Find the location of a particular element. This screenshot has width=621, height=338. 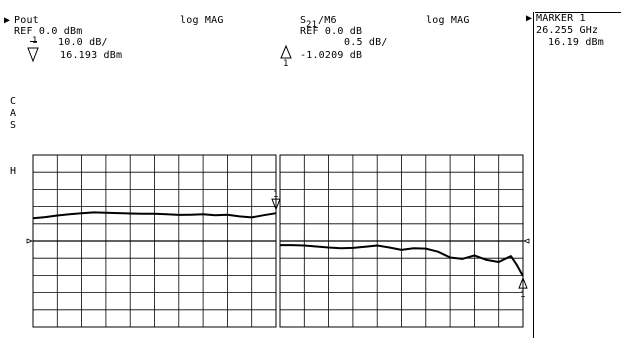

left-trace-ref: REF 0.0 dBm is located at coordinates (48, 31).